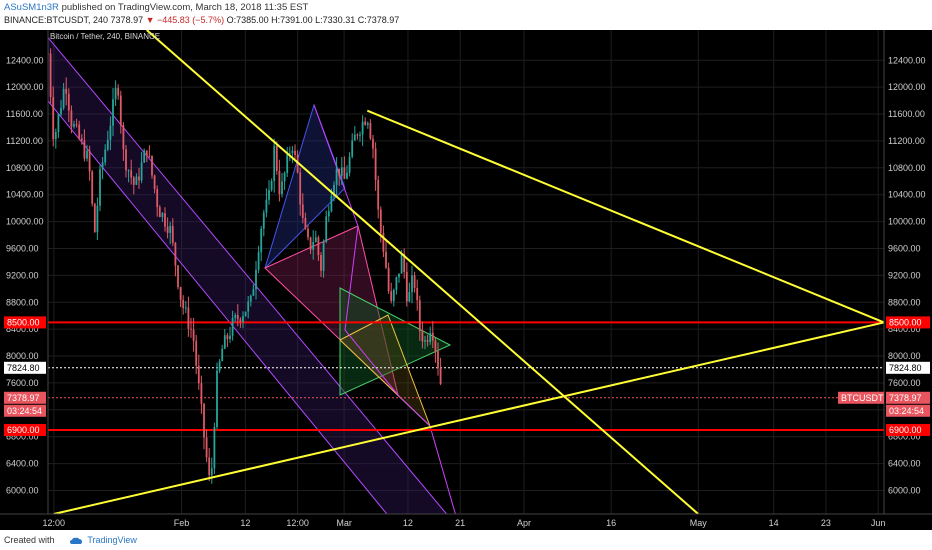 This screenshot has width=932, height=550. What do you see at coordinates (24, 141) in the screenshot?
I see `y-tick-label-left: 11200.00` at bounding box center [24, 141].